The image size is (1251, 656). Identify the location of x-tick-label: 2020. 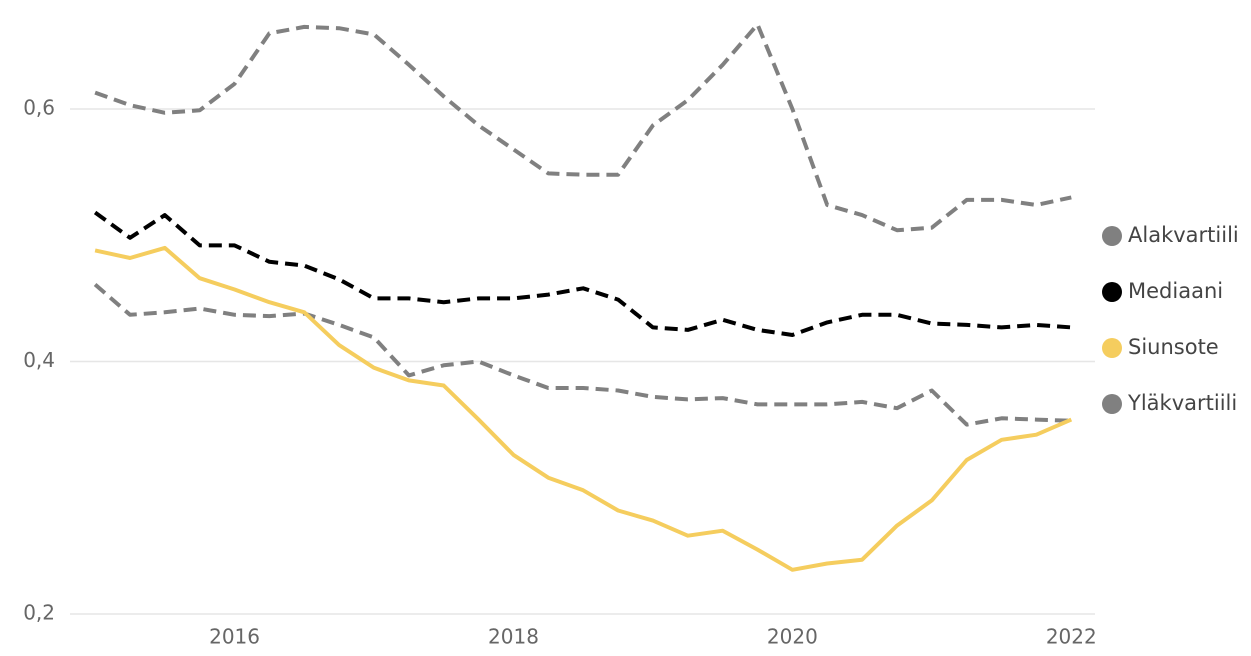
(792, 637).